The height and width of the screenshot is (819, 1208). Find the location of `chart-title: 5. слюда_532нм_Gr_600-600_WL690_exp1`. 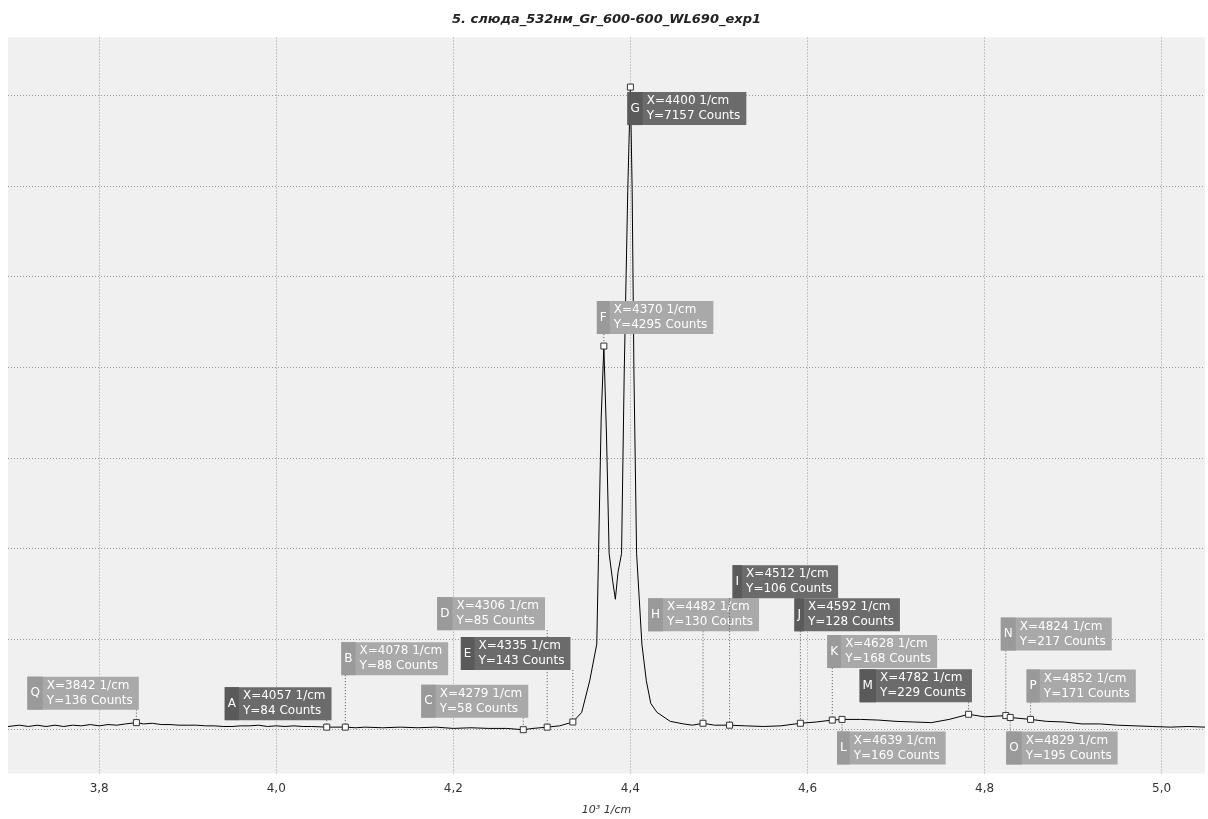

chart-title: 5. слюда_532нм_Gr_600-600_WL690_exp1 is located at coordinates (606, 19).